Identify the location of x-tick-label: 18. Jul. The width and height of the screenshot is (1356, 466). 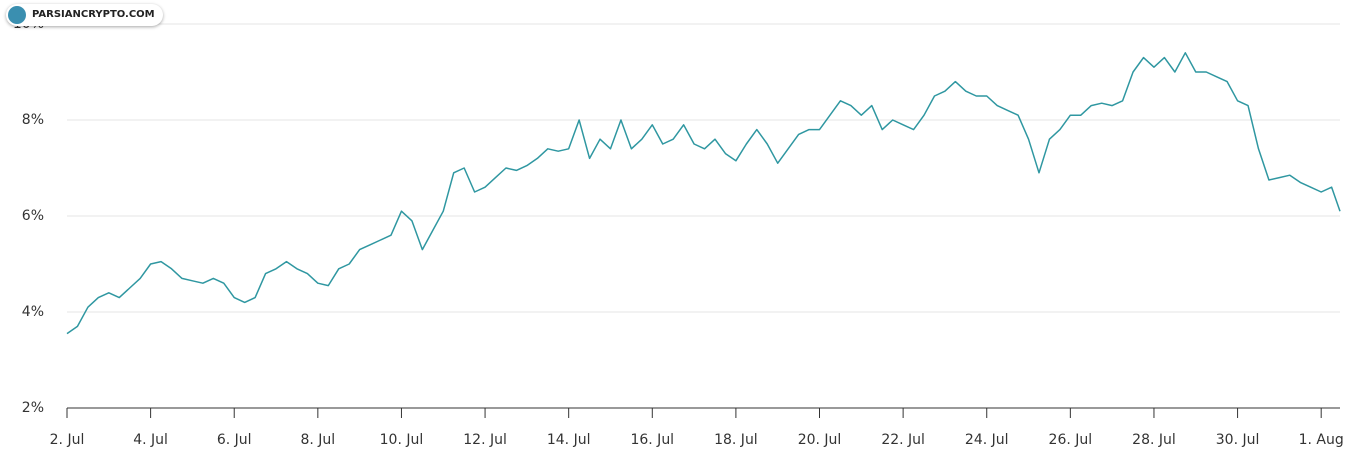
(736, 440).